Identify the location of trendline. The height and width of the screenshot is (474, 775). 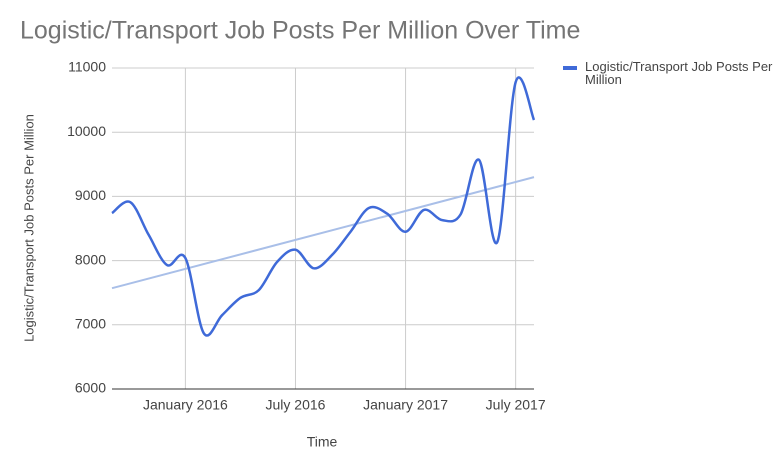
(323, 233).